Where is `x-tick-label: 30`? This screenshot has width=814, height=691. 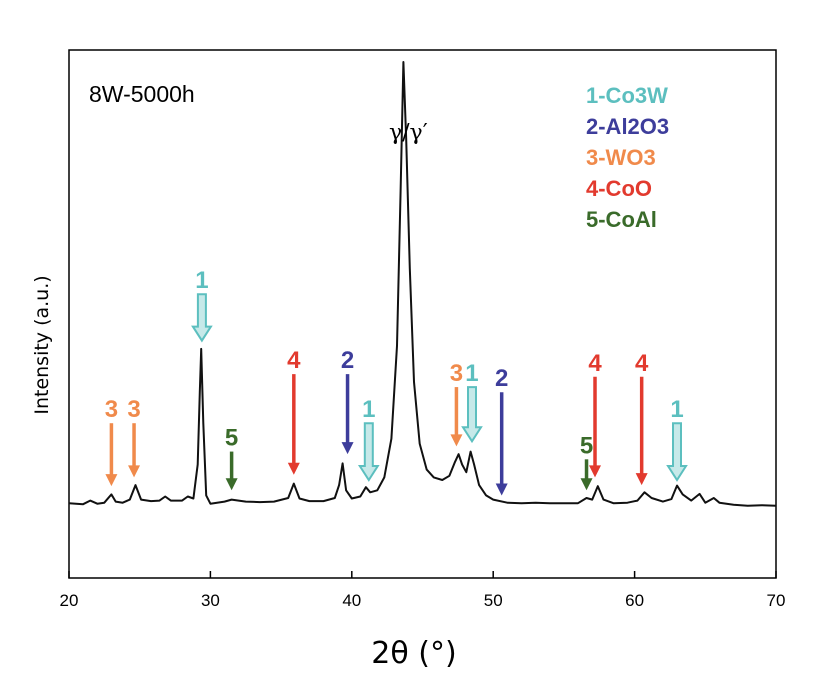
x-tick-label: 30 is located at coordinates (210, 600).